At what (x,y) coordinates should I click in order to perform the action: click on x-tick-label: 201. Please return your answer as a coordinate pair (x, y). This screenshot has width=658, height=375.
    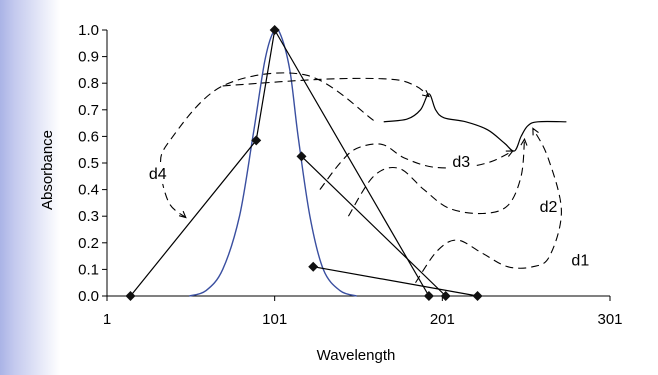
    Looking at the image, I should click on (442, 319).